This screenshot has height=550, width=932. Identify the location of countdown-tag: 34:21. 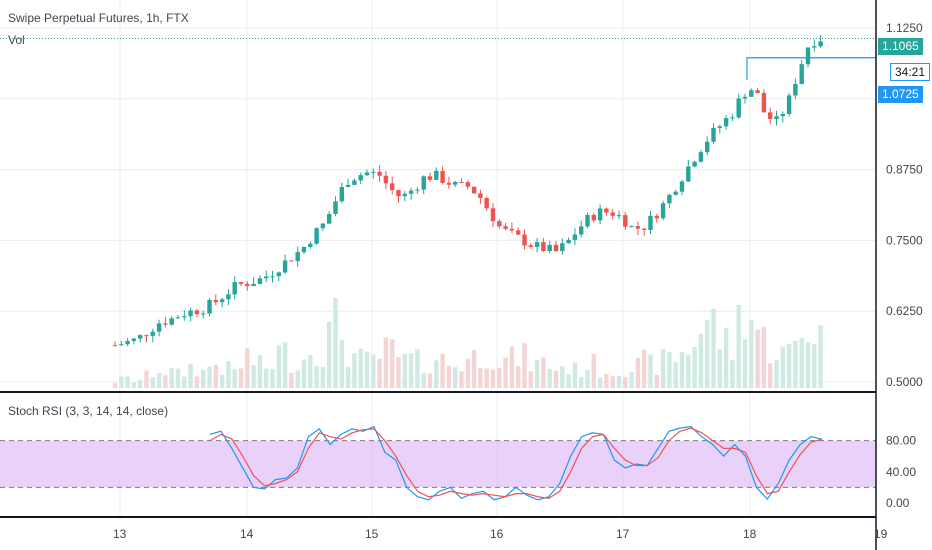
(910, 72).